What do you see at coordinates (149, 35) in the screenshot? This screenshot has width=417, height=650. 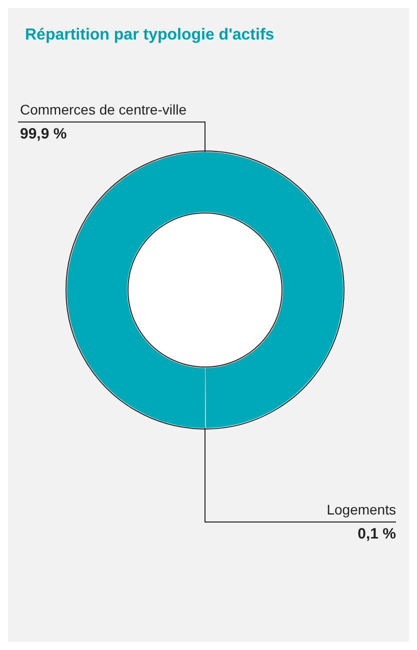 I see `chart-title: Répartition par typologie d'actifs` at bounding box center [149, 35].